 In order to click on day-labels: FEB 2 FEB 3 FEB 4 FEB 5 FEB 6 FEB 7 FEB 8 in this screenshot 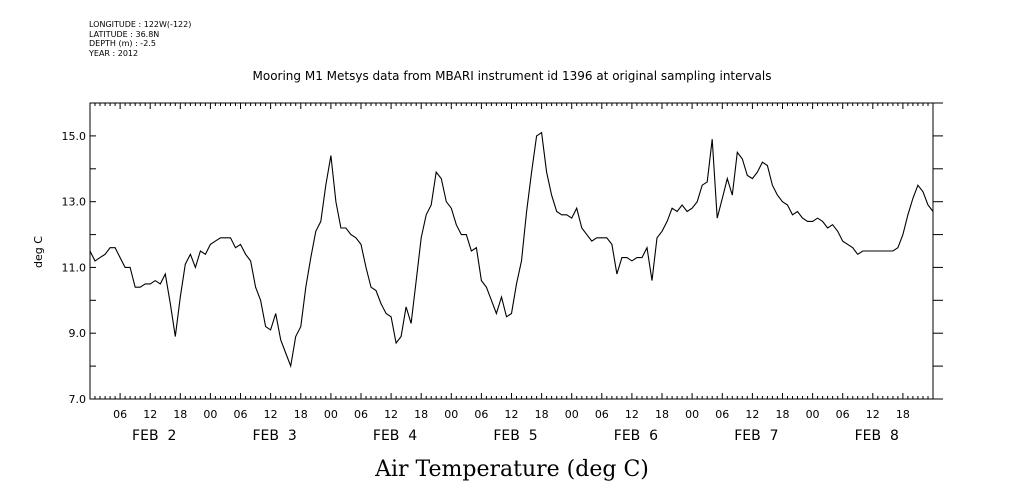, I will do `click(515, 436)`.